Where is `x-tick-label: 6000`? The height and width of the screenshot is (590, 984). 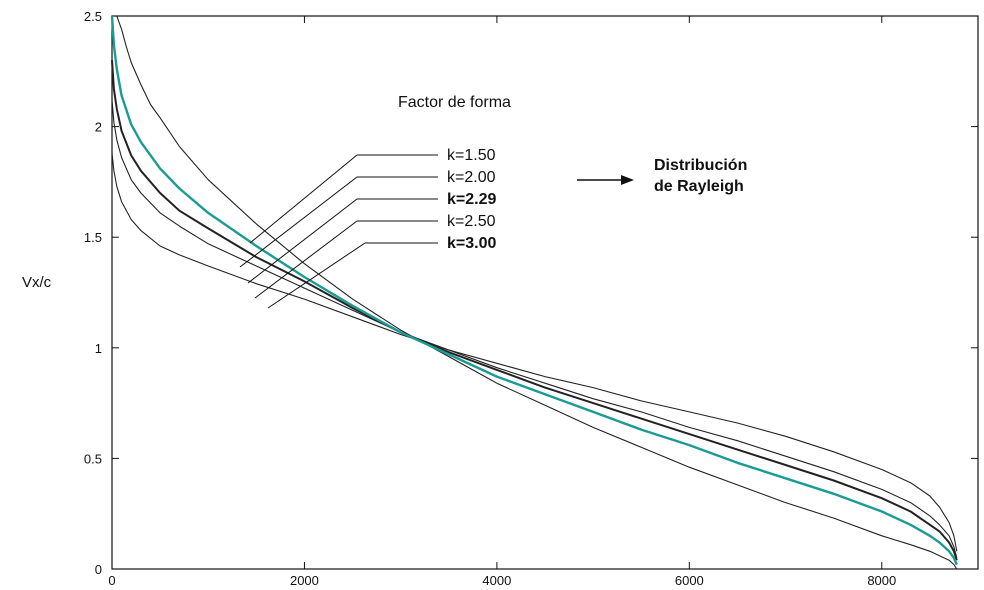 x-tick-label: 6000 is located at coordinates (689, 580).